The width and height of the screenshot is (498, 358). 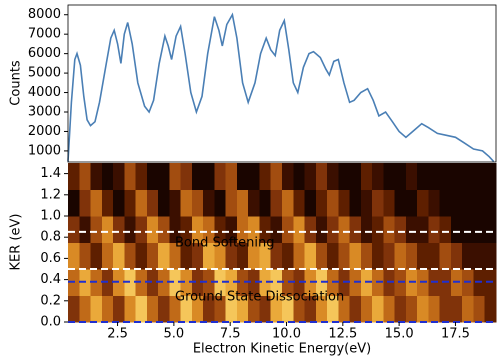 What do you see at coordinates (44, 131) in the screenshot?
I see `y-tick-label: 2000` at bounding box center [44, 131].